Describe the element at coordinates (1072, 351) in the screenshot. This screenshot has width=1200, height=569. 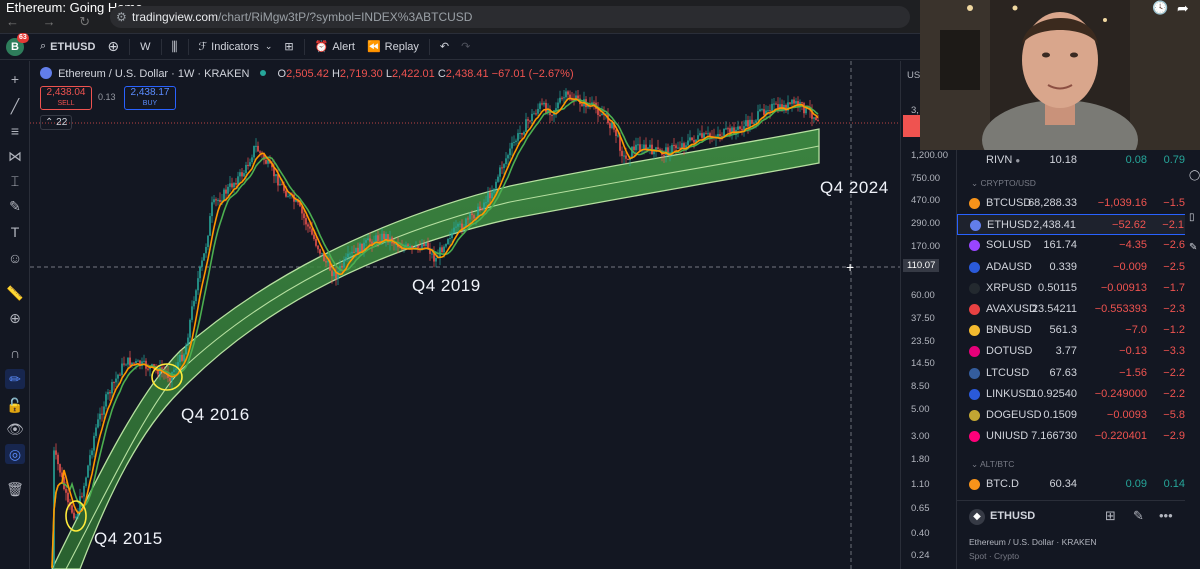
I see `watchlist-row-dotusd: DOTUSD 3.77 −0.13 −3.3` at that location.